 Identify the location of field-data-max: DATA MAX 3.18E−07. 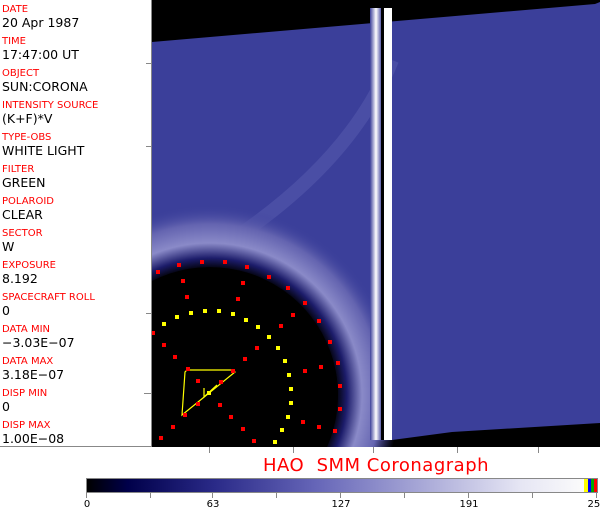
(33, 369).